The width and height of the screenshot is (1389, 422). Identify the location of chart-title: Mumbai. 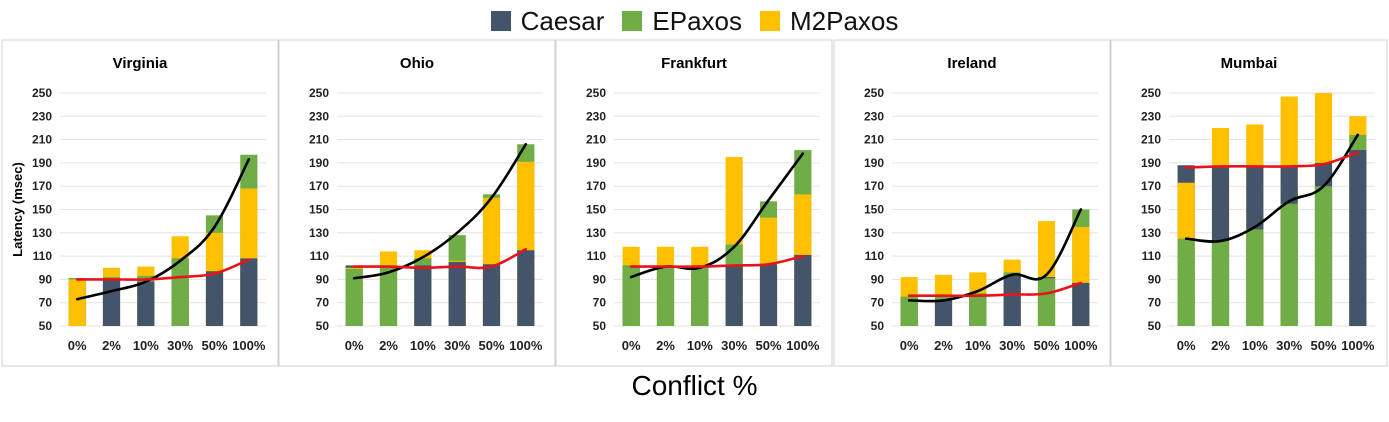
(1249, 63).